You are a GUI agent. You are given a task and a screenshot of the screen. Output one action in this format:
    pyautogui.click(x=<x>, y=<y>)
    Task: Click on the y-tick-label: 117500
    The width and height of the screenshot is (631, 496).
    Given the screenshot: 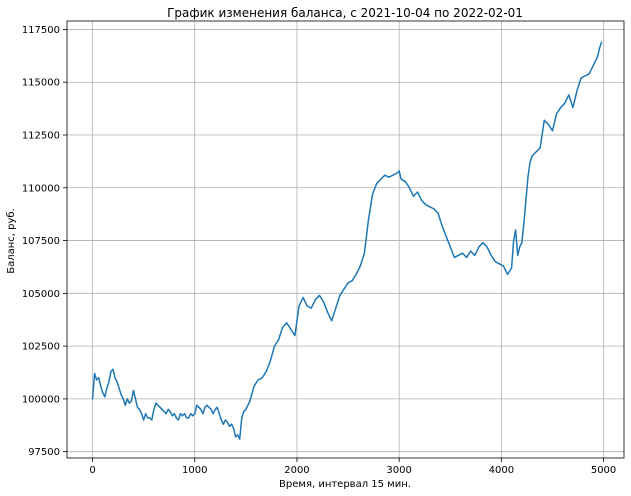 What is the action you would take?
    pyautogui.click(x=41, y=30)
    